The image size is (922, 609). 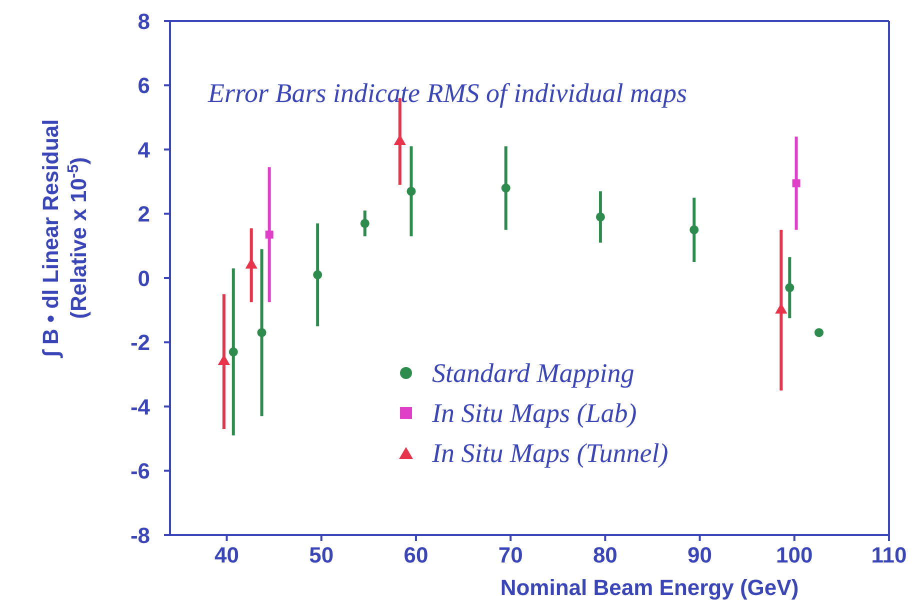 I want to click on y-tick-label: 0, so click(x=144, y=278).